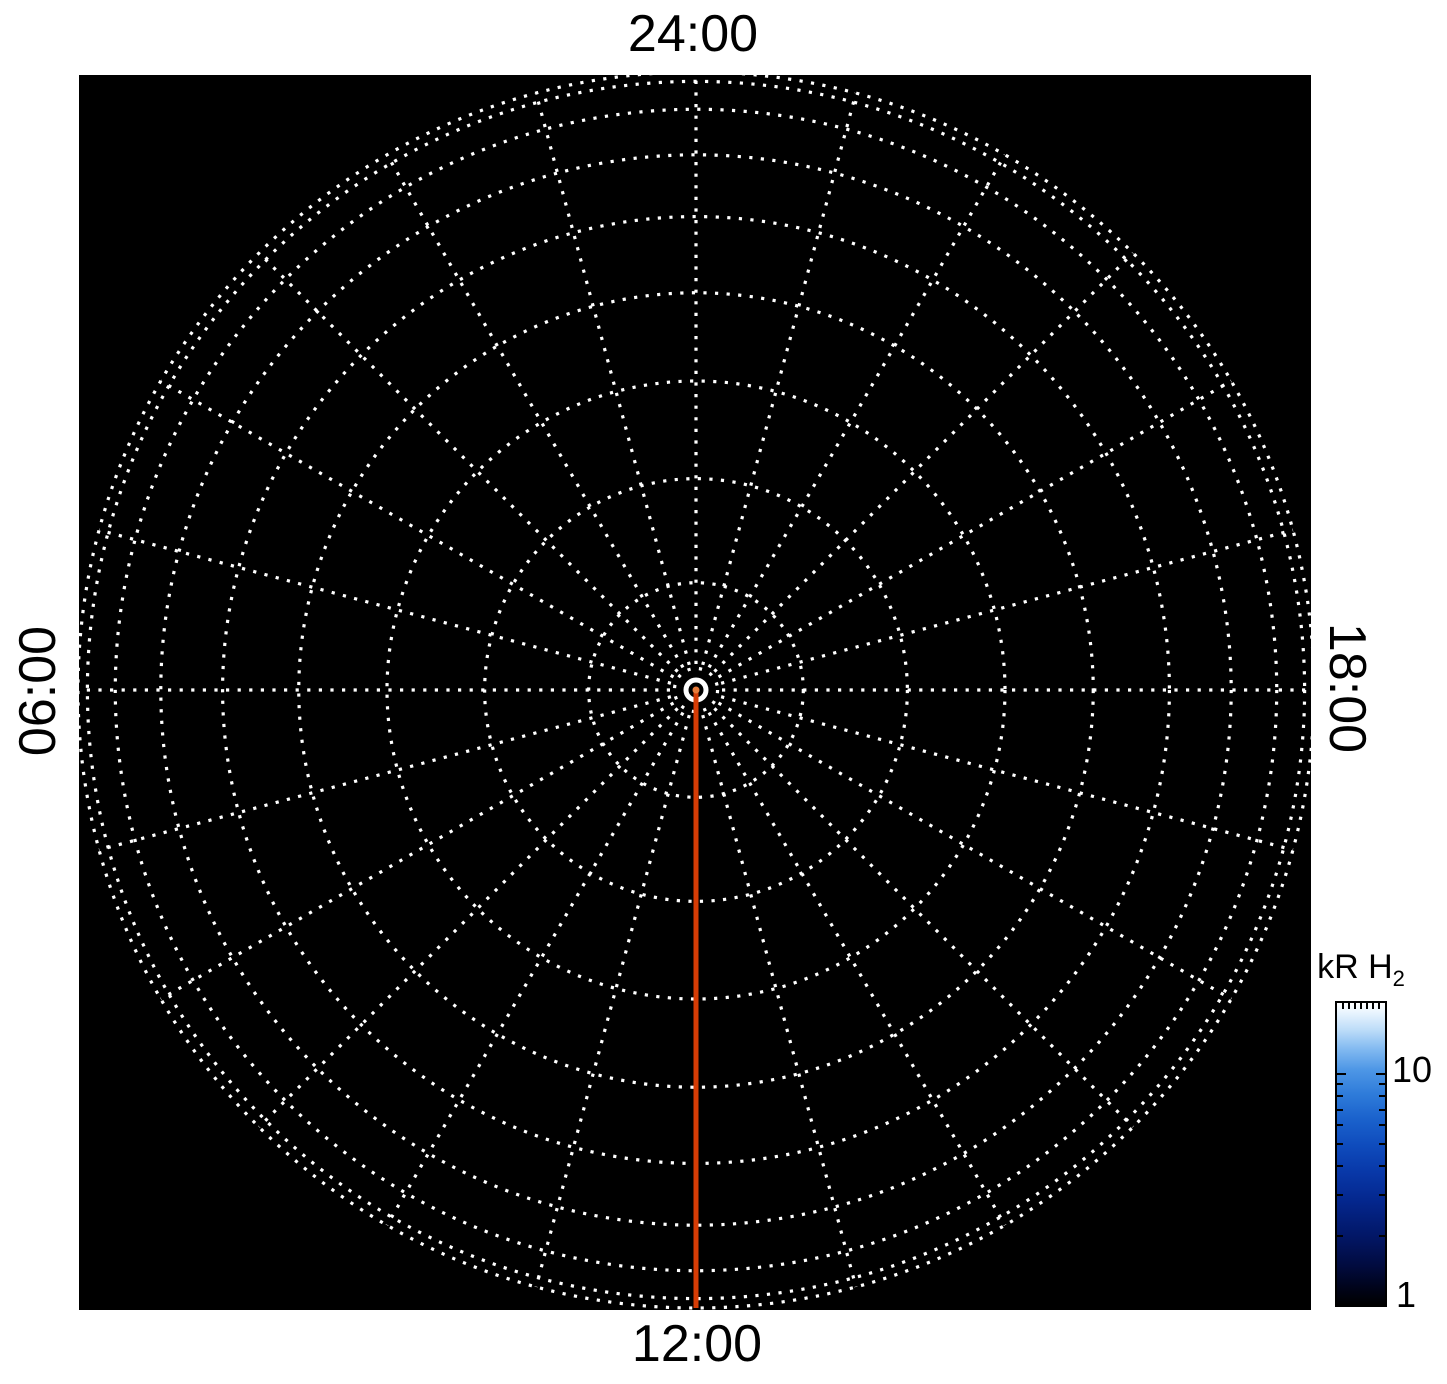  I want to click on mlt-label-midnight: 24:00, so click(693, 34).